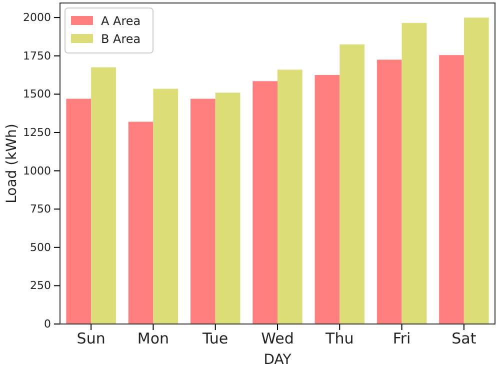  I want to click on y-tick-label: 1250, so click(37, 132).